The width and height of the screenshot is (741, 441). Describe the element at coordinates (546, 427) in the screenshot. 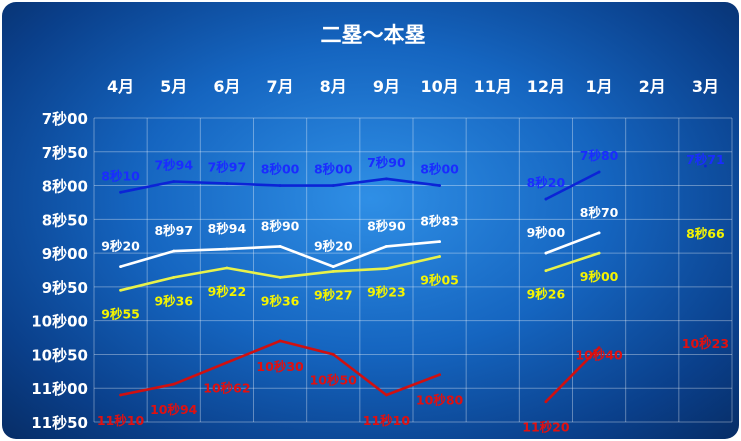

I see `data-label: 11秒20` at that location.